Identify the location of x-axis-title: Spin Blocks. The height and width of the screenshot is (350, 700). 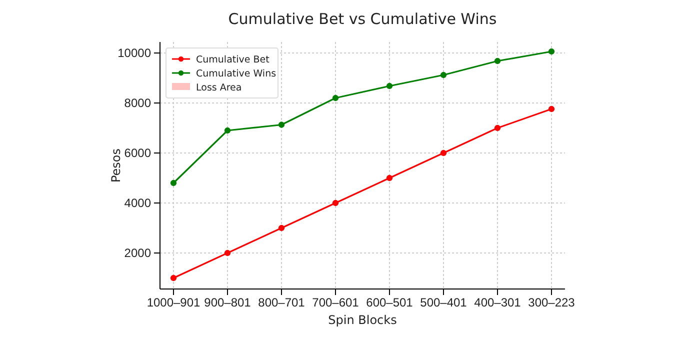
(362, 320).